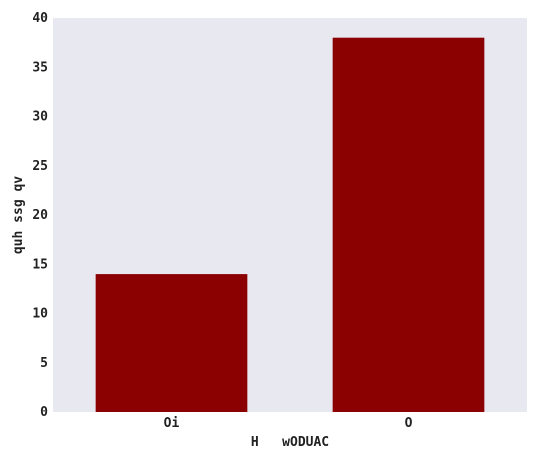 Image resolution: width=539 pixels, height=462 pixels. What do you see at coordinates (40, 215) in the screenshot?
I see `y-tick-label: 20` at bounding box center [40, 215].